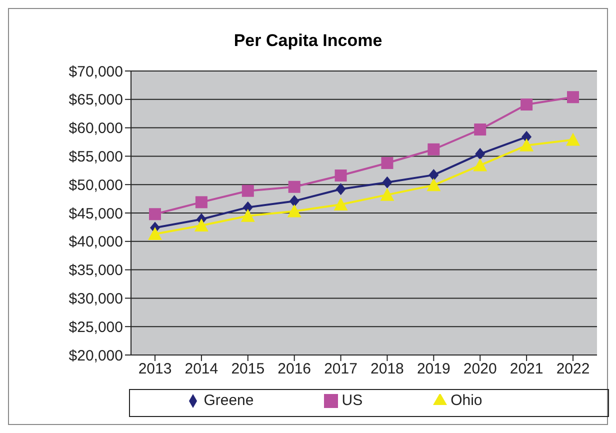 Image resolution: width=616 pixels, height=433 pixels. Describe the element at coordinates (308, 41) in the screenshot. I see `chart-title: Per Capita Income` at that location.